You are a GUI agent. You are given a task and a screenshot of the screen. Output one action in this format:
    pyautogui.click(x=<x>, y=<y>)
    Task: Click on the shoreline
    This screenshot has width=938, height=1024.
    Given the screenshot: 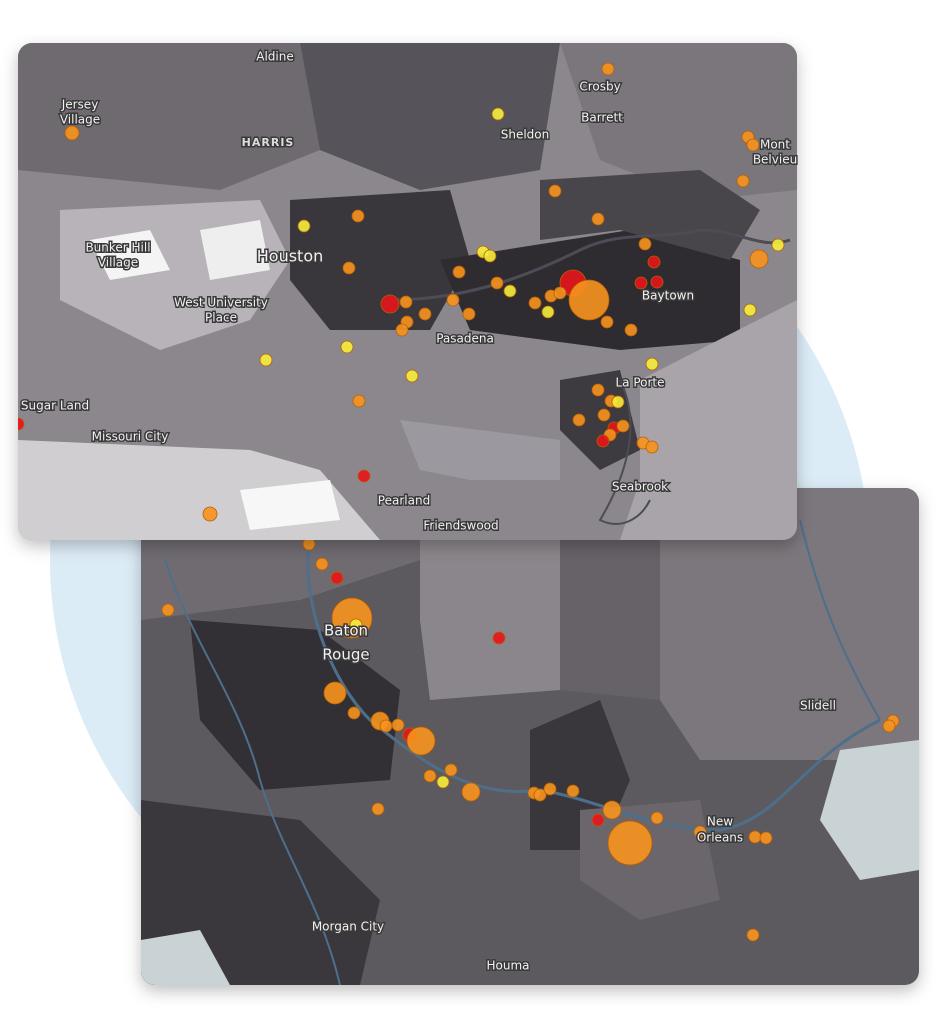 What is the action you would take?
    pyautogui.click(x=624, y=452)
    